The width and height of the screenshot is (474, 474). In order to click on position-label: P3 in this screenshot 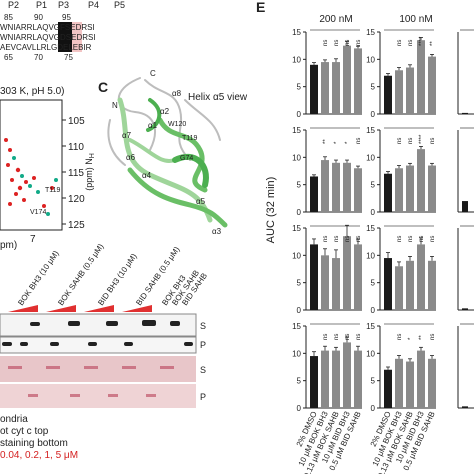, I will do `click(63, 5)`.